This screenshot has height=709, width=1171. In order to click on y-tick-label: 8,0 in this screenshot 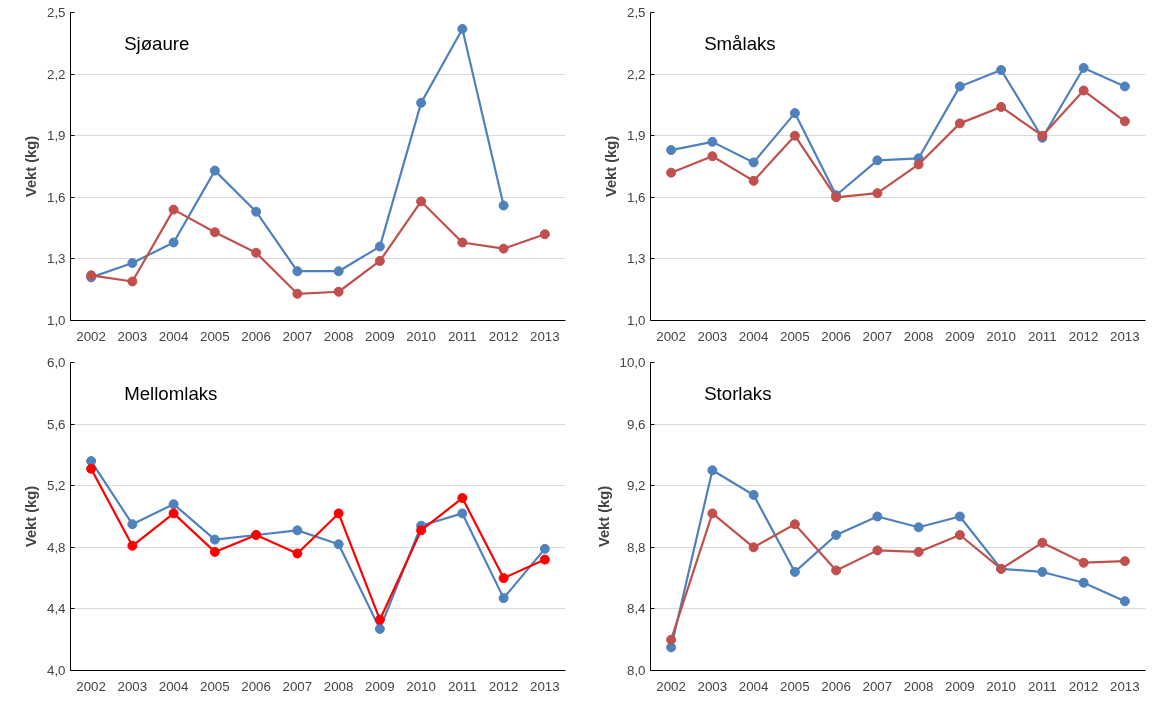, I will do `click(636, 670)`.